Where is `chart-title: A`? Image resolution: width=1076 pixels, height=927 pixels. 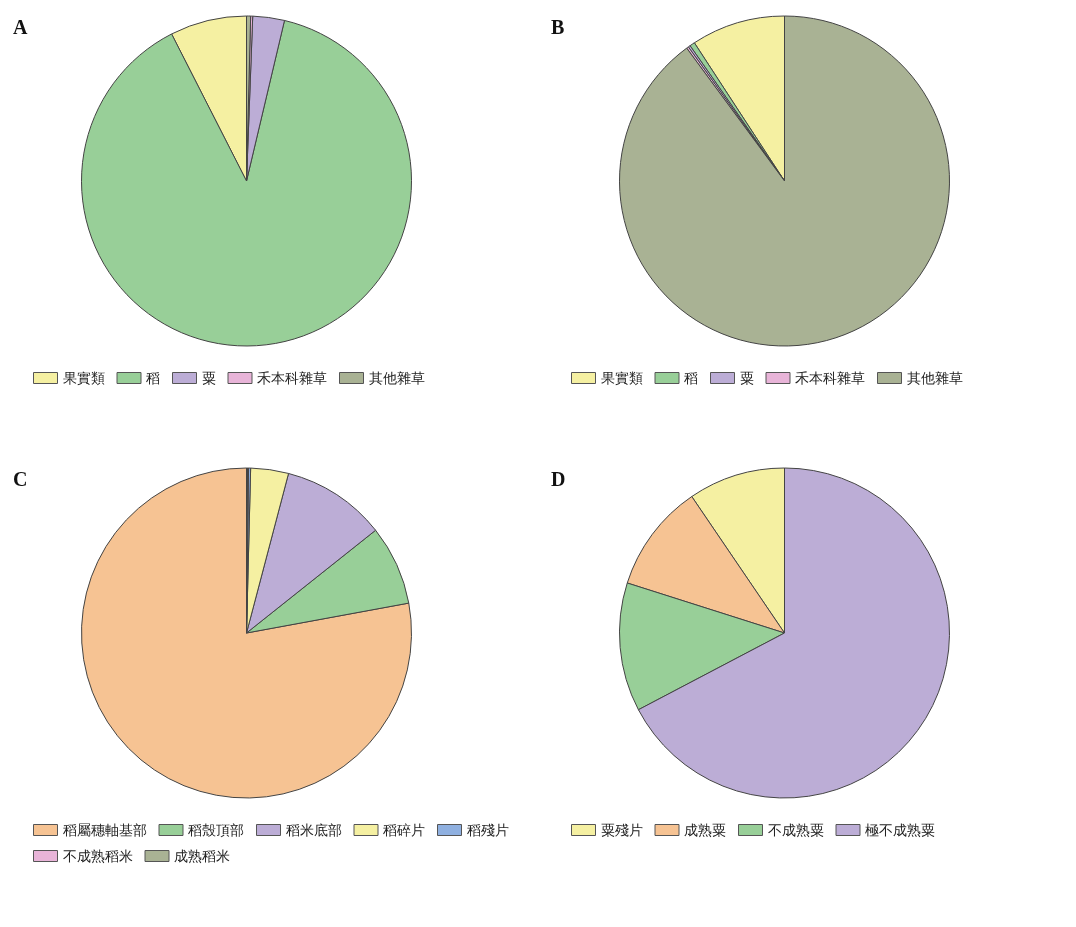
chart-title: A is located at coordinates (20, 27).